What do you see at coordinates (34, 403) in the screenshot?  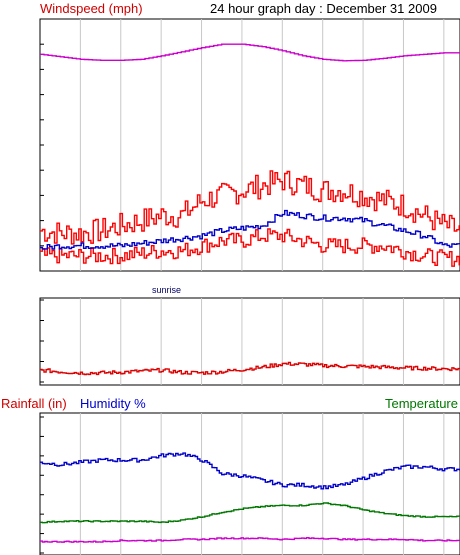 I see `rainfall-title: Rainfall (in)` at bounding box center [34, 403].